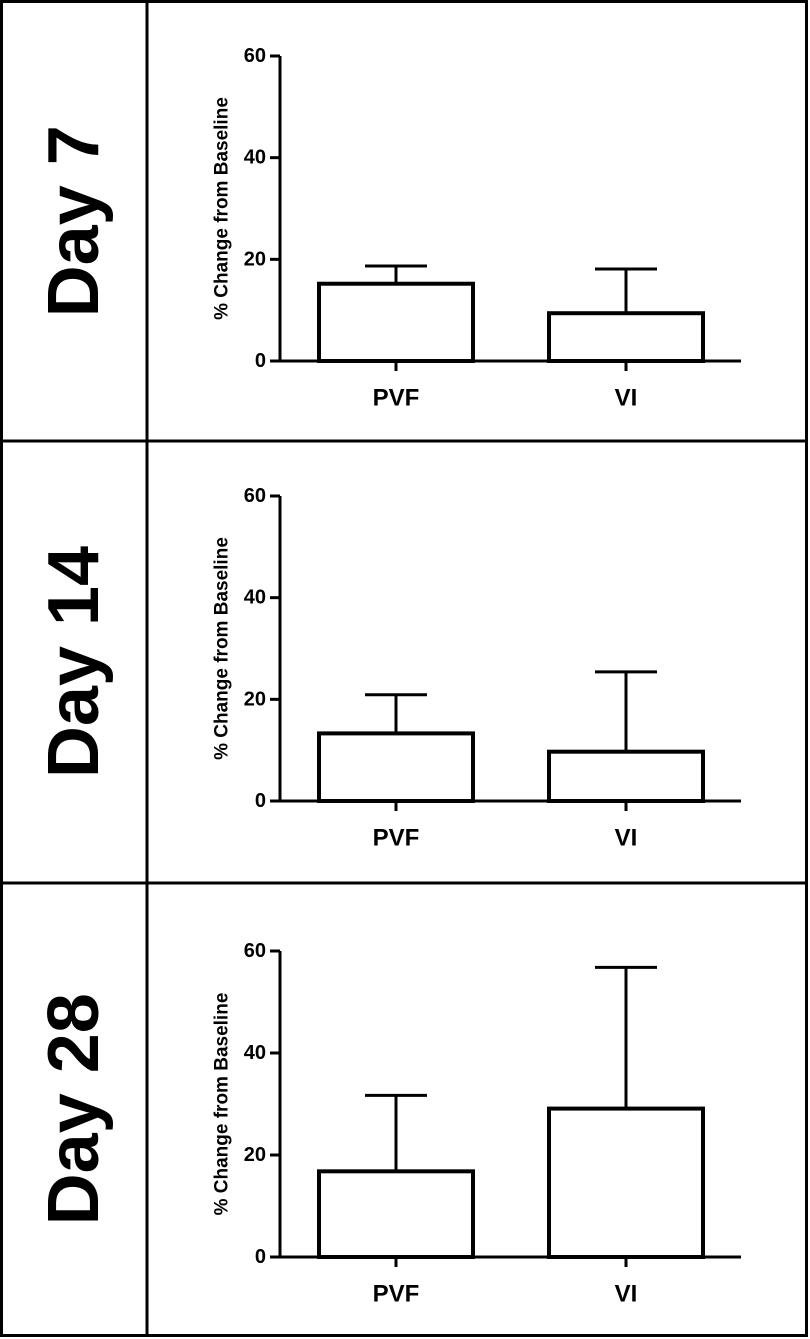 Image resolution: width=810 pixels, height=1339 pixels. I want to click on panel-label: Day 14, so click(74, 662).